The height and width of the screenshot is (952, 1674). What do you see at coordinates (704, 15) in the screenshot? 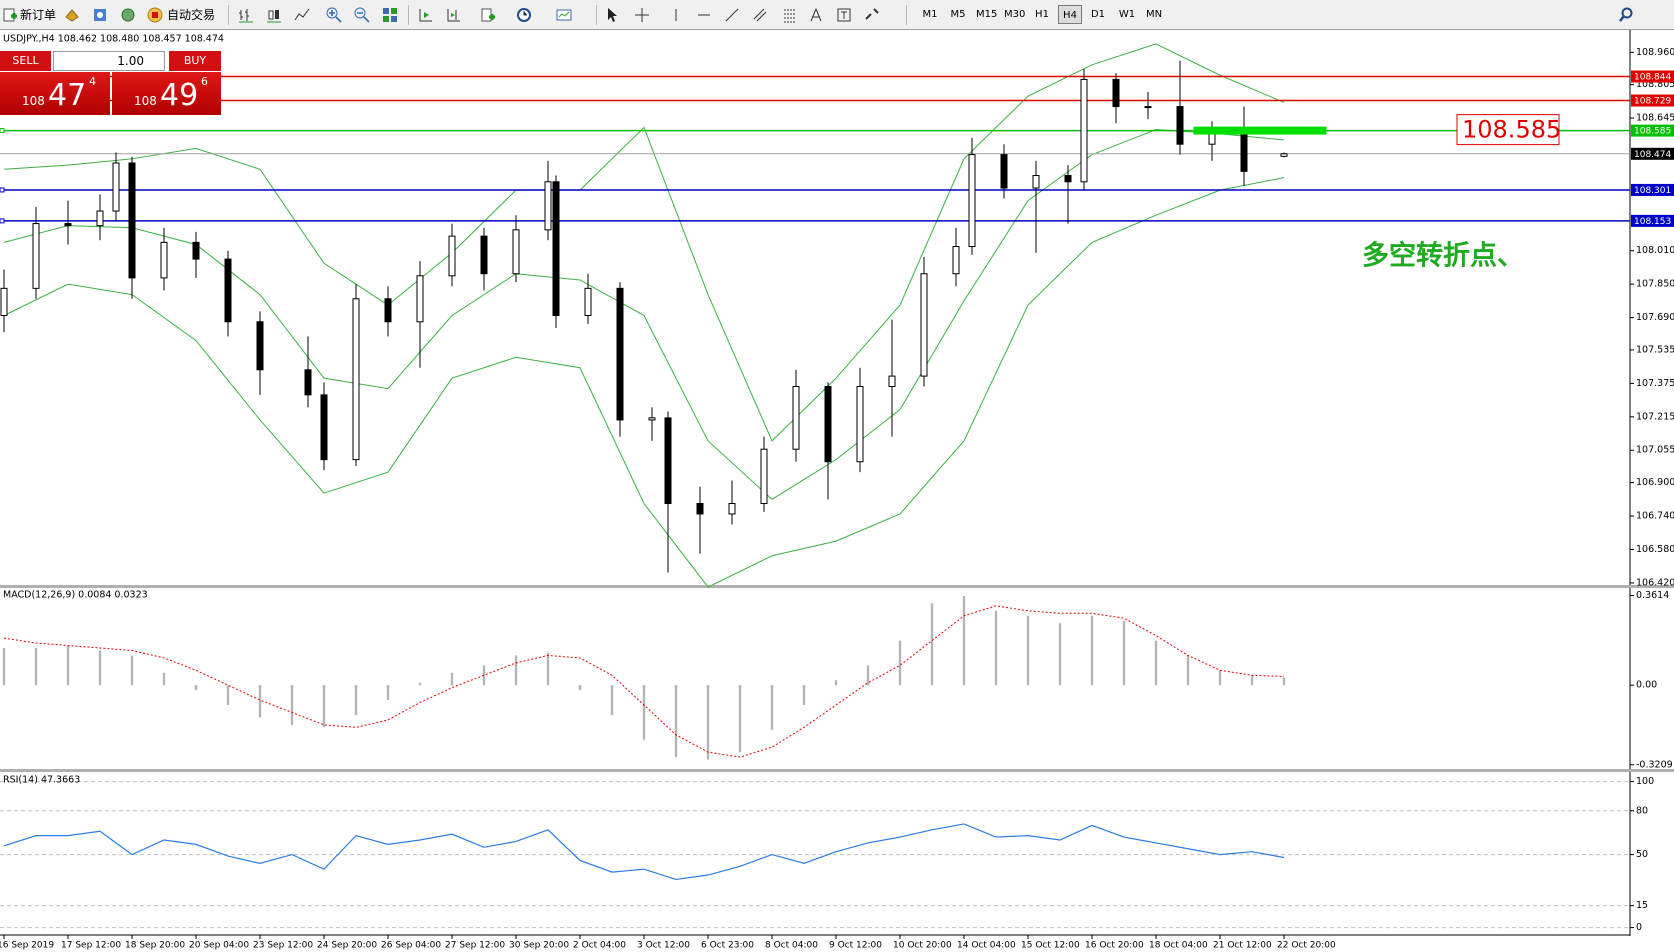
I see `horizontal-line-icon` at bounding box center [704, 15].